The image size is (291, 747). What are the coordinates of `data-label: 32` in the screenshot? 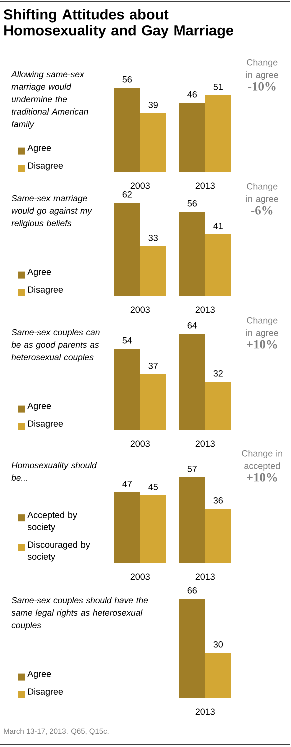 It's located at (219, 373).